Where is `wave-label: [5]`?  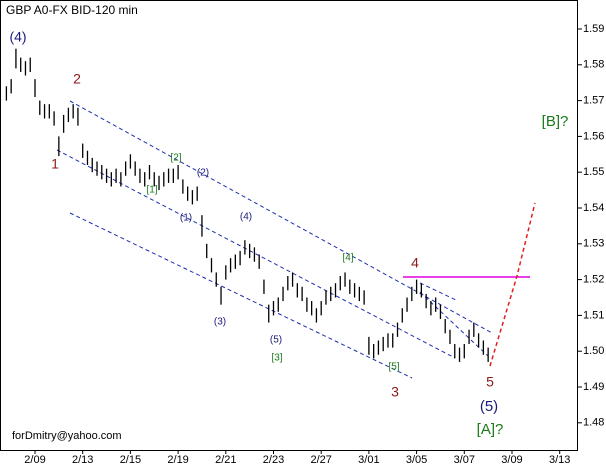 wave-label: [5] is located at coordinates (393, 367).